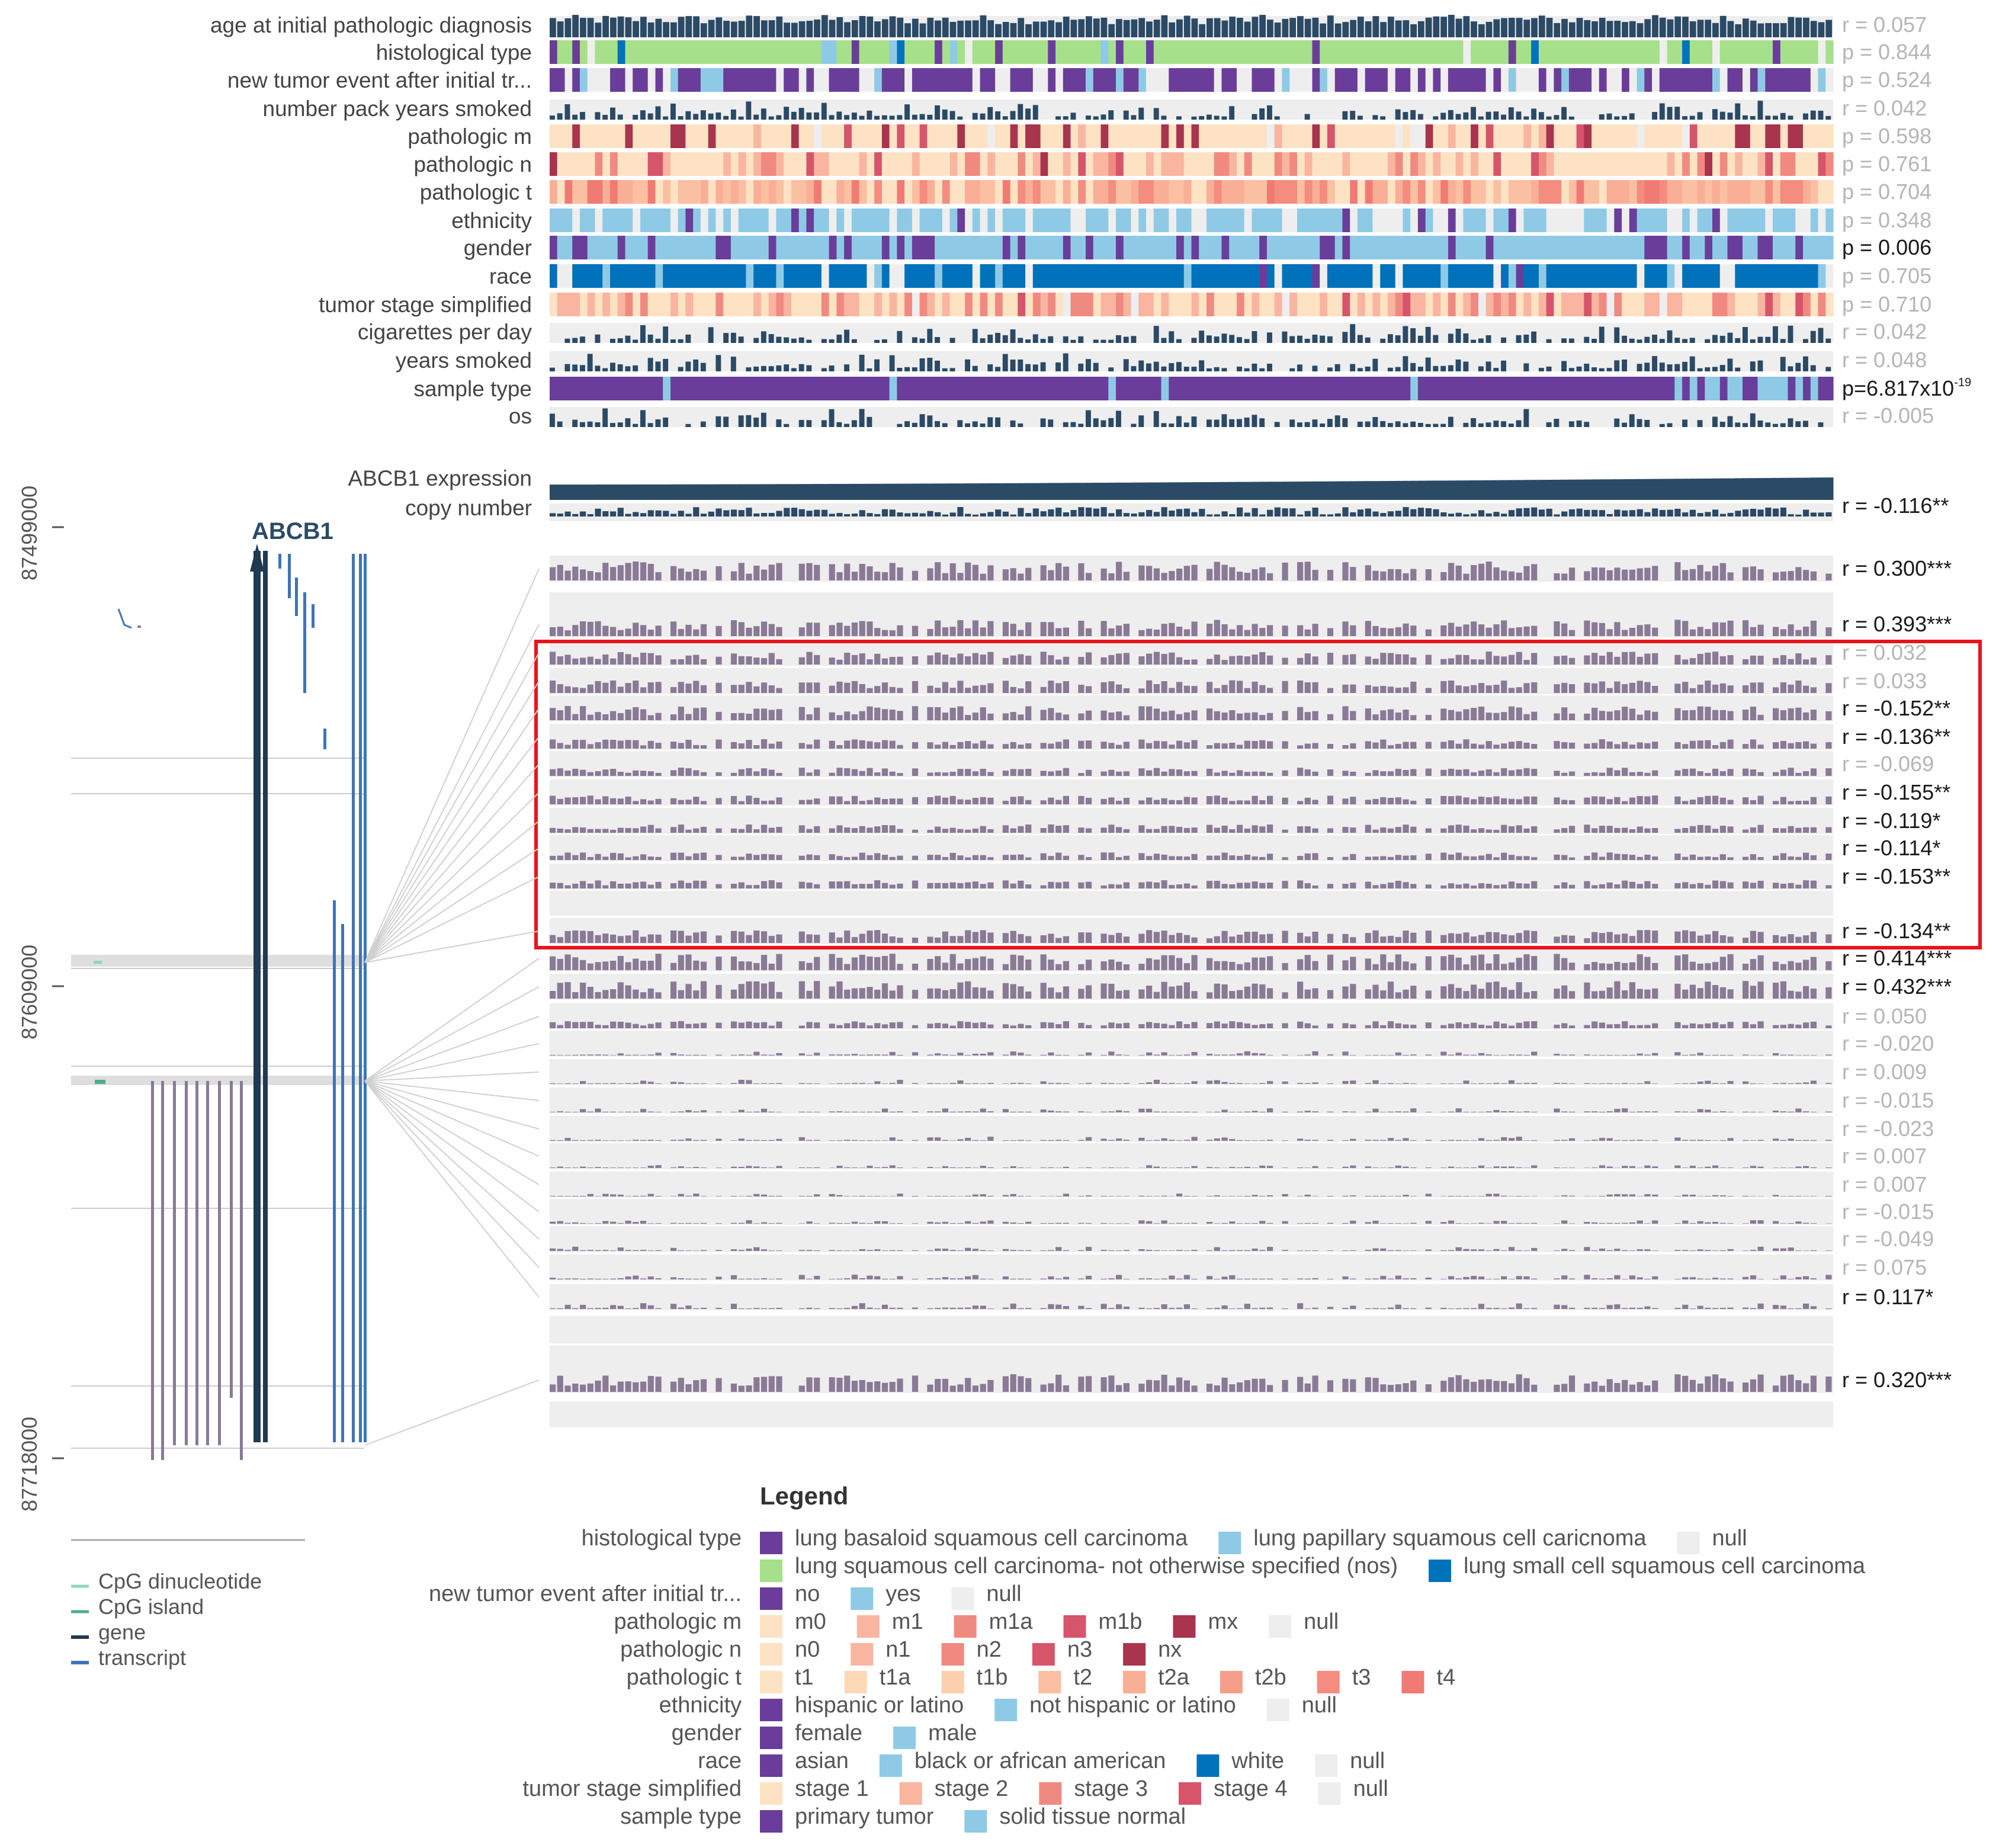  Describe the element at coordinates (1886, 80) in the screenshot. I see `track-stat: p = 0.524` at that location.